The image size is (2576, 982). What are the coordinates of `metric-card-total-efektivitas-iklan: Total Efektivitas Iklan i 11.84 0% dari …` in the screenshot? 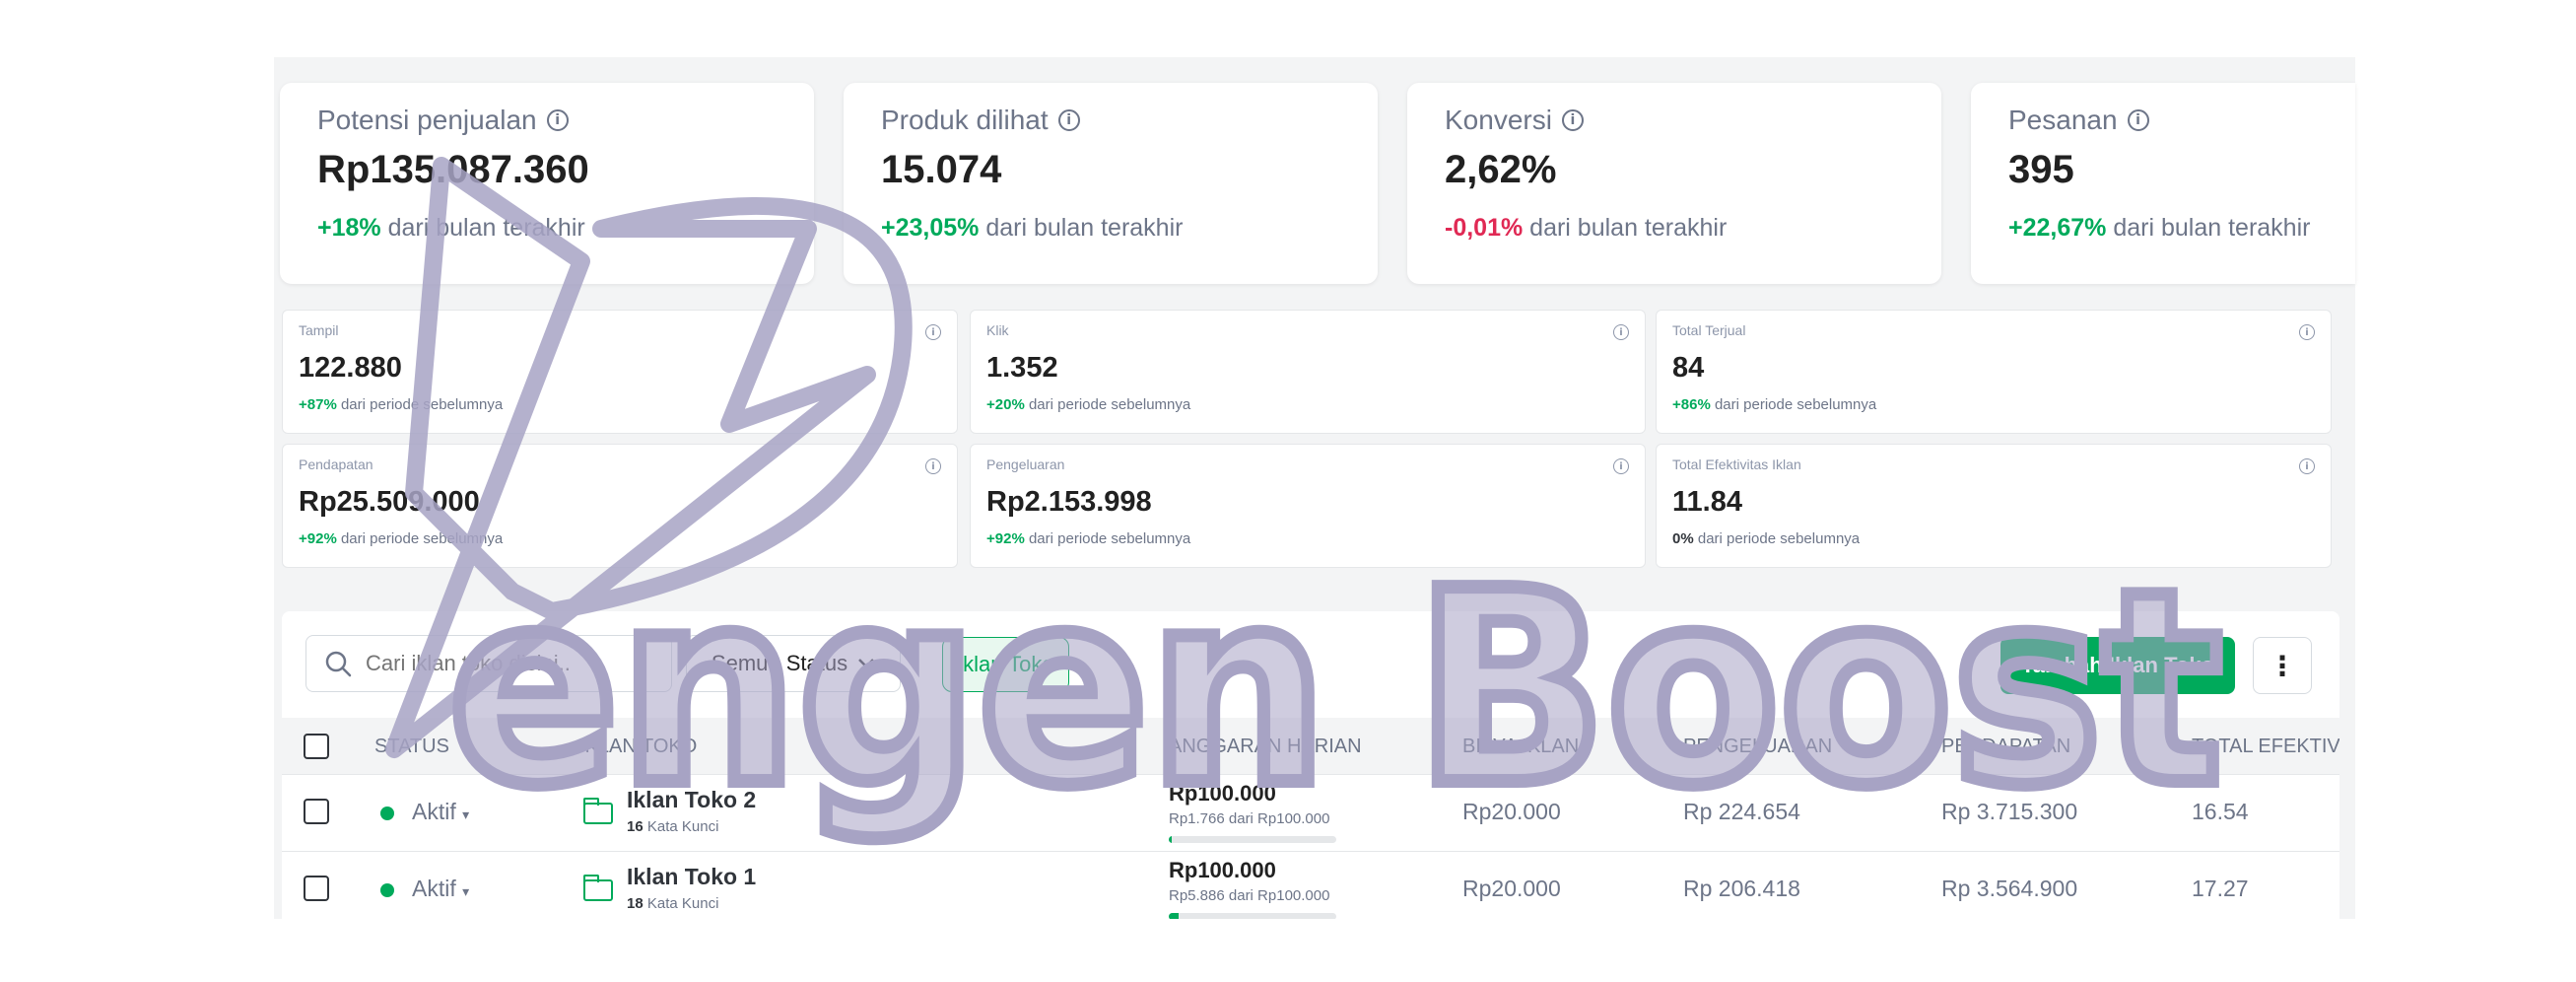 It's located at (1994, 506).